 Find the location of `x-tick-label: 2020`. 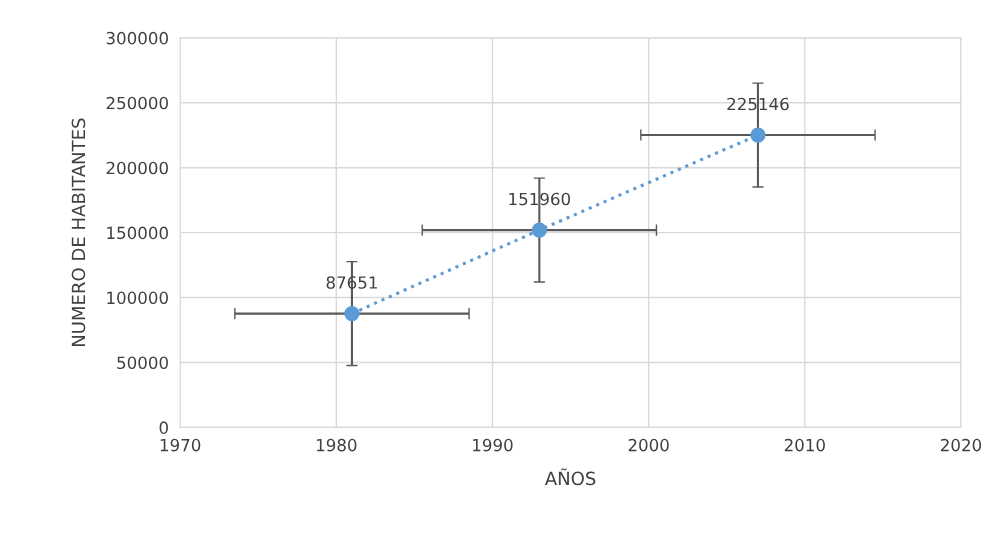

x-tick-label: 2020 is located at coordinates (961, 445).